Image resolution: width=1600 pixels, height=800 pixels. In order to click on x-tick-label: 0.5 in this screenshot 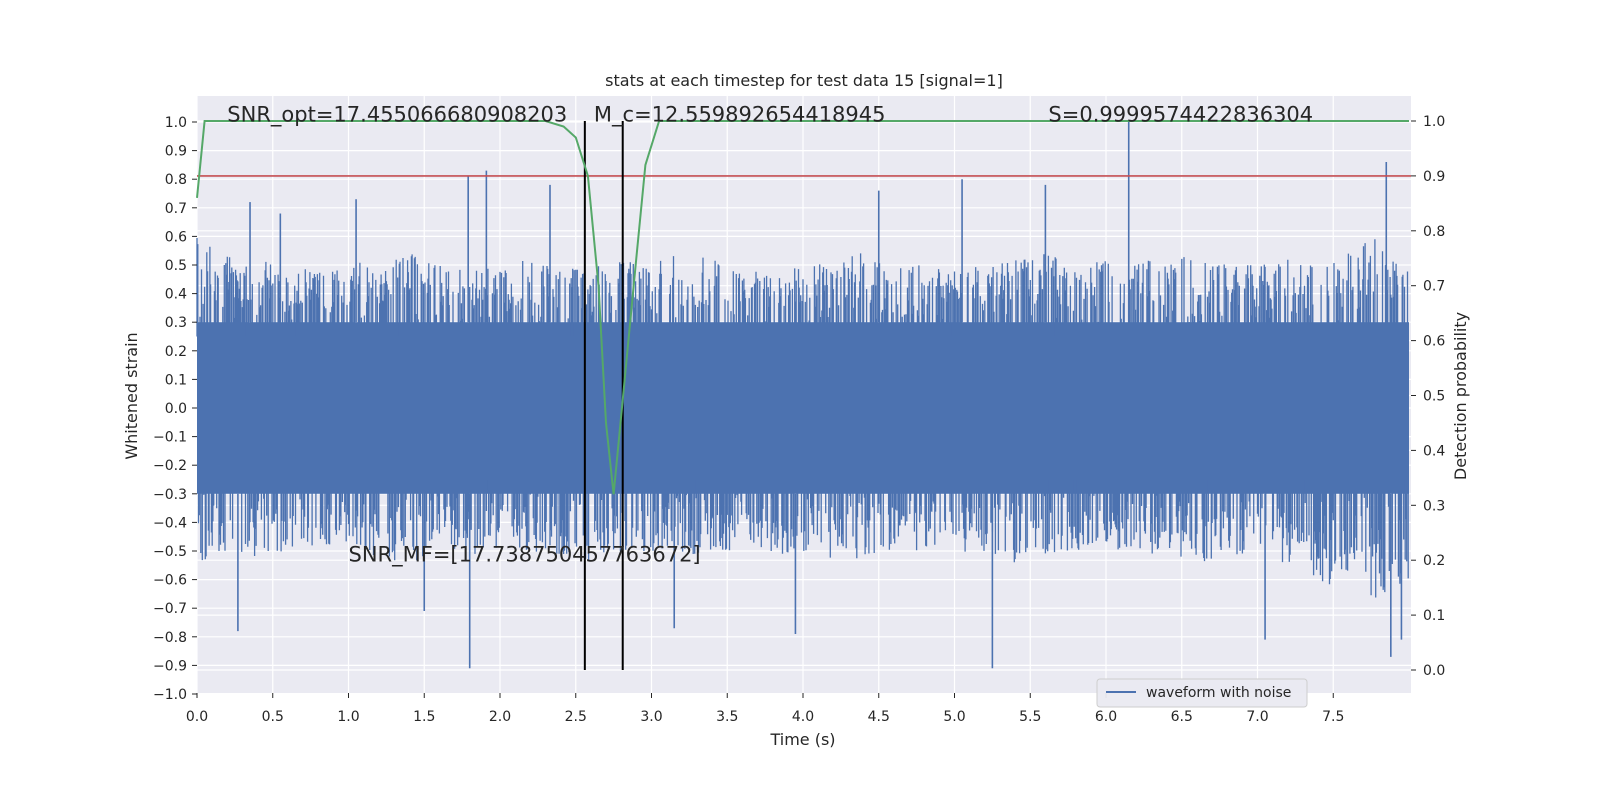, I will do `click(273, 717)`.